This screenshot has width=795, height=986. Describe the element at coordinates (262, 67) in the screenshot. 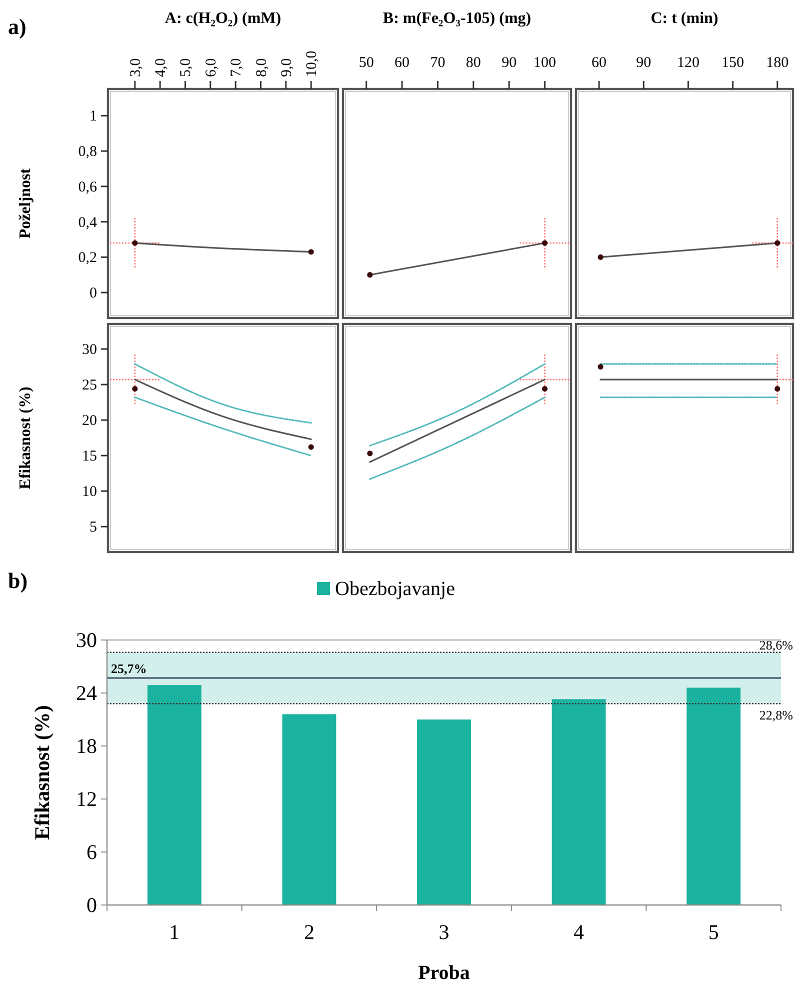

I see `x-tick-label: 8,0` at that location.